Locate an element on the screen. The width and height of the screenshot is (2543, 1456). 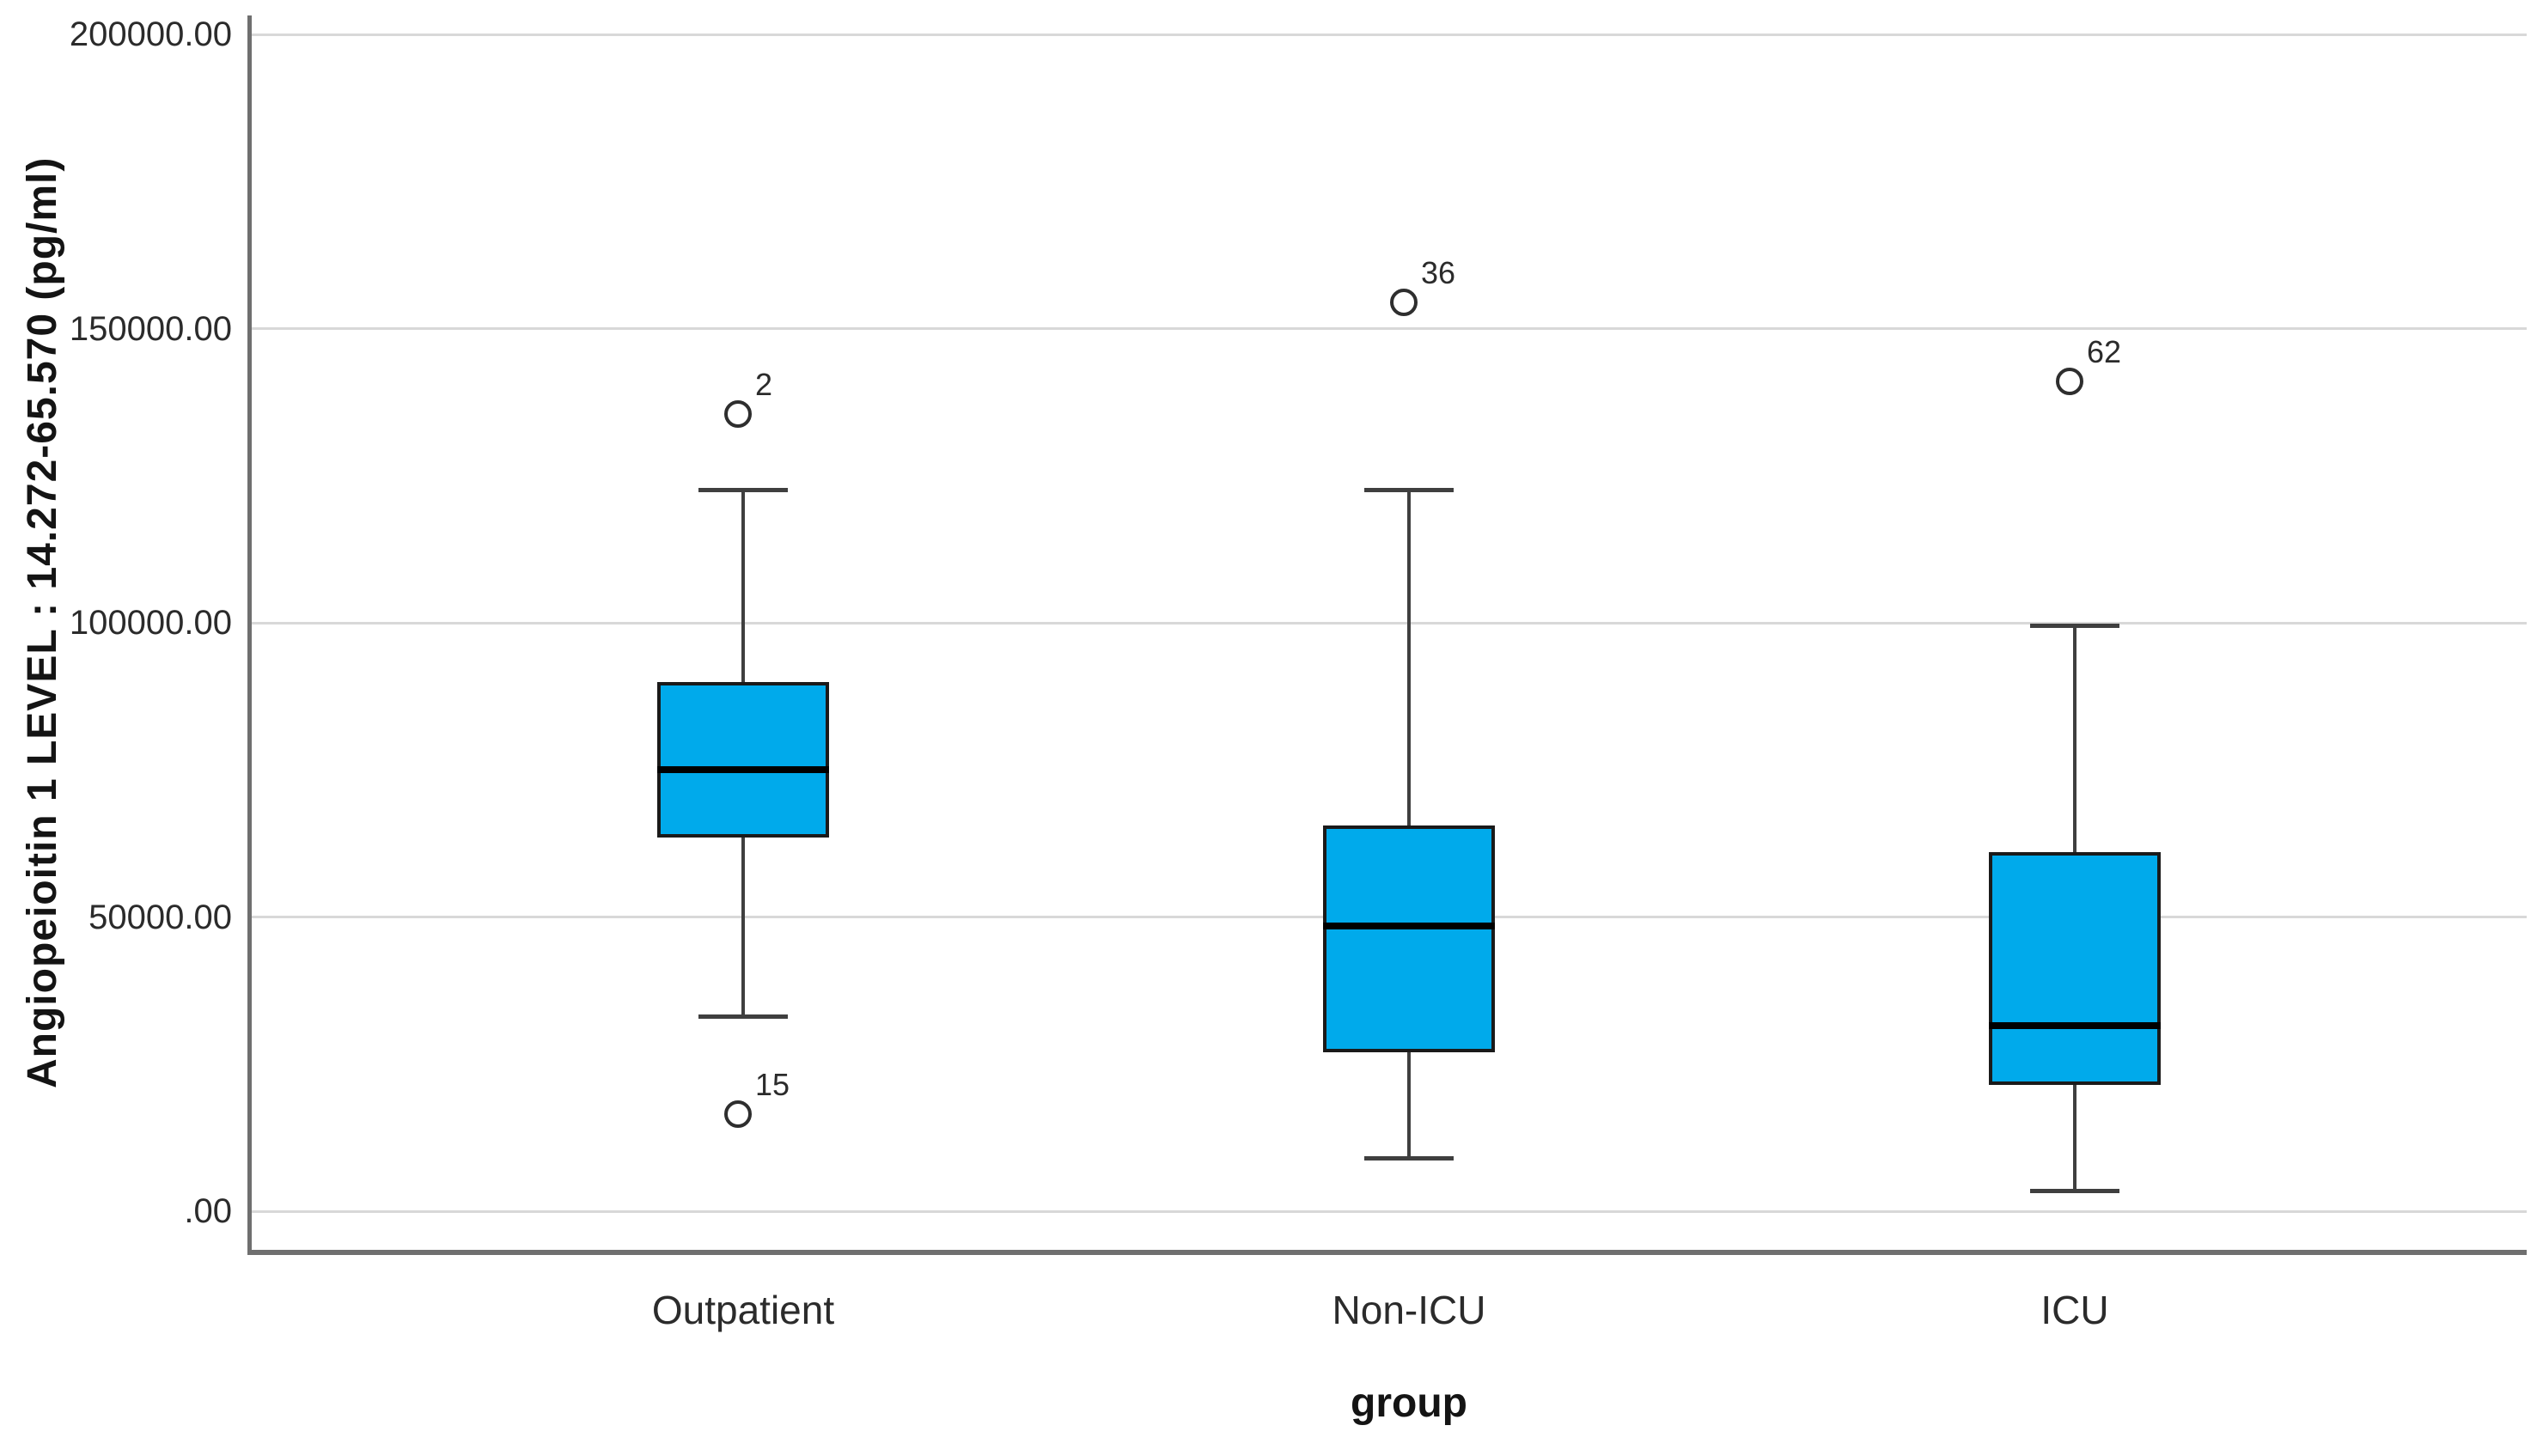
y-tick-label: 200000.00 is located at coordinates (150, 34).